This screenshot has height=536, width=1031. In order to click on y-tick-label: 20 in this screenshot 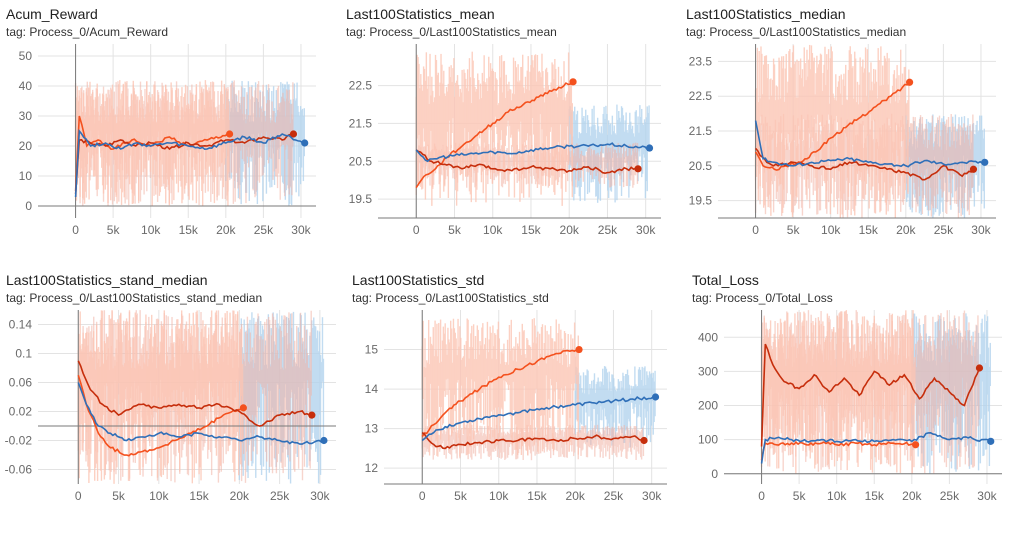, I will do `click(26, 146)`.